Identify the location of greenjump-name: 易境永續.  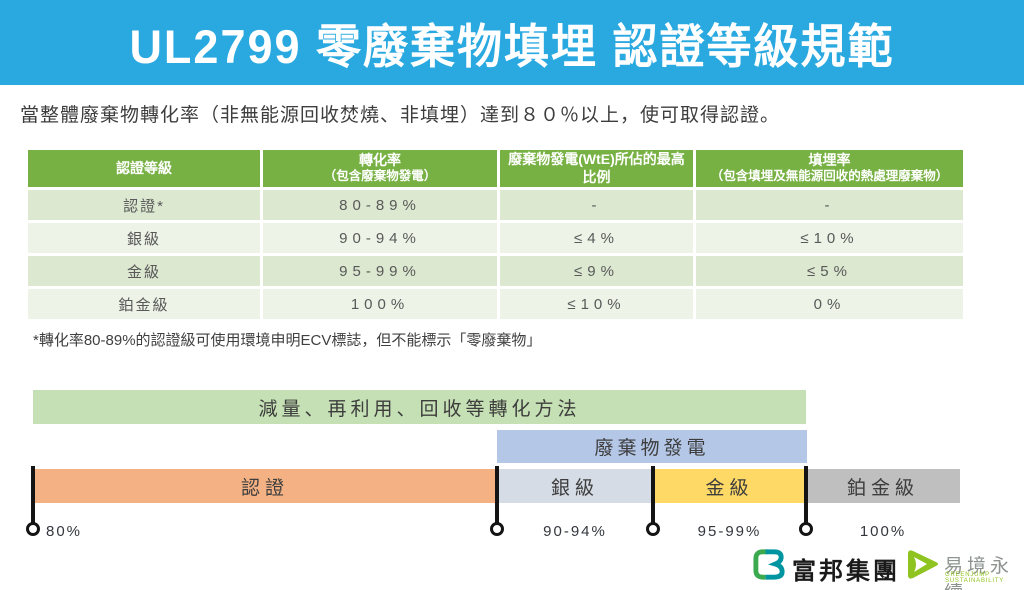
(979, 573).